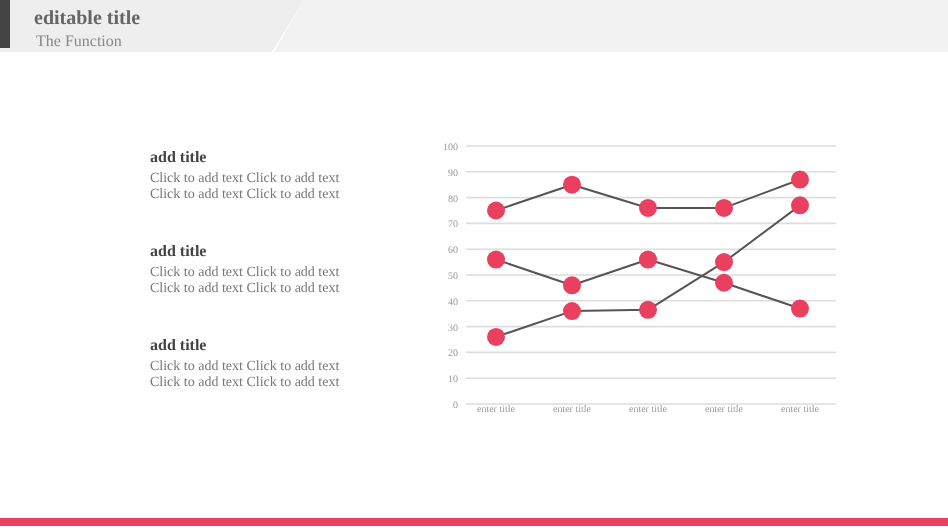  I want to click on text: The Function, so click(79, 41).